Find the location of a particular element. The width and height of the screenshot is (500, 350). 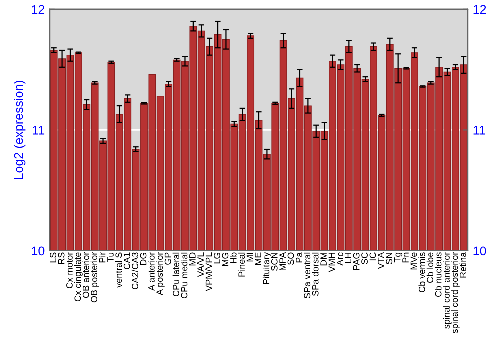

x-tick-label: Pituitary is located at coordinates (267, 268).